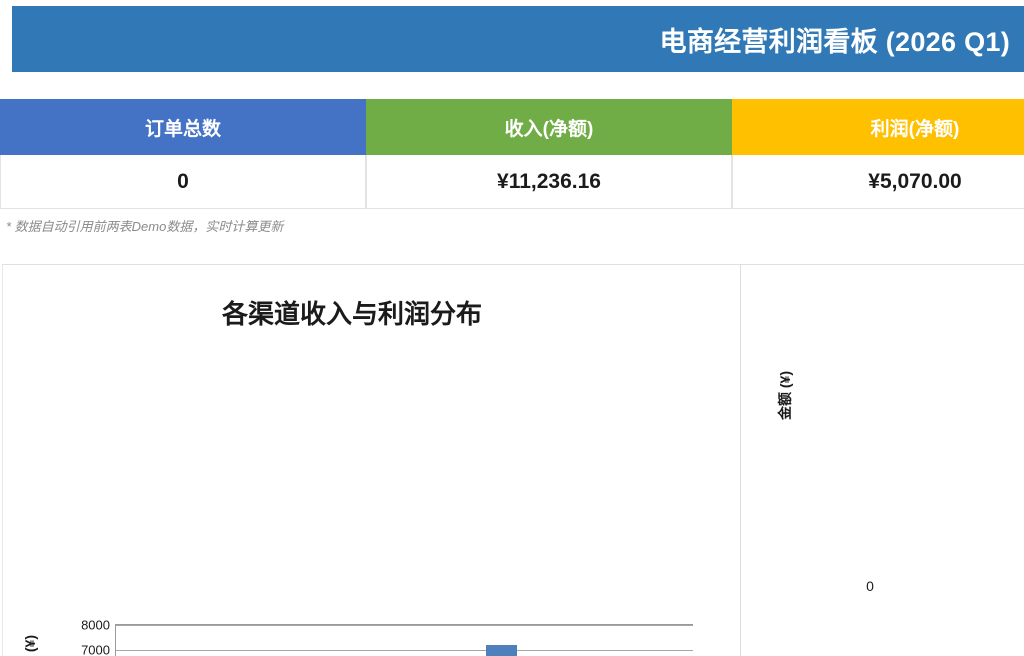  I want to click on chart-y-axis-label: 金额 (¥), so click(30, 645).